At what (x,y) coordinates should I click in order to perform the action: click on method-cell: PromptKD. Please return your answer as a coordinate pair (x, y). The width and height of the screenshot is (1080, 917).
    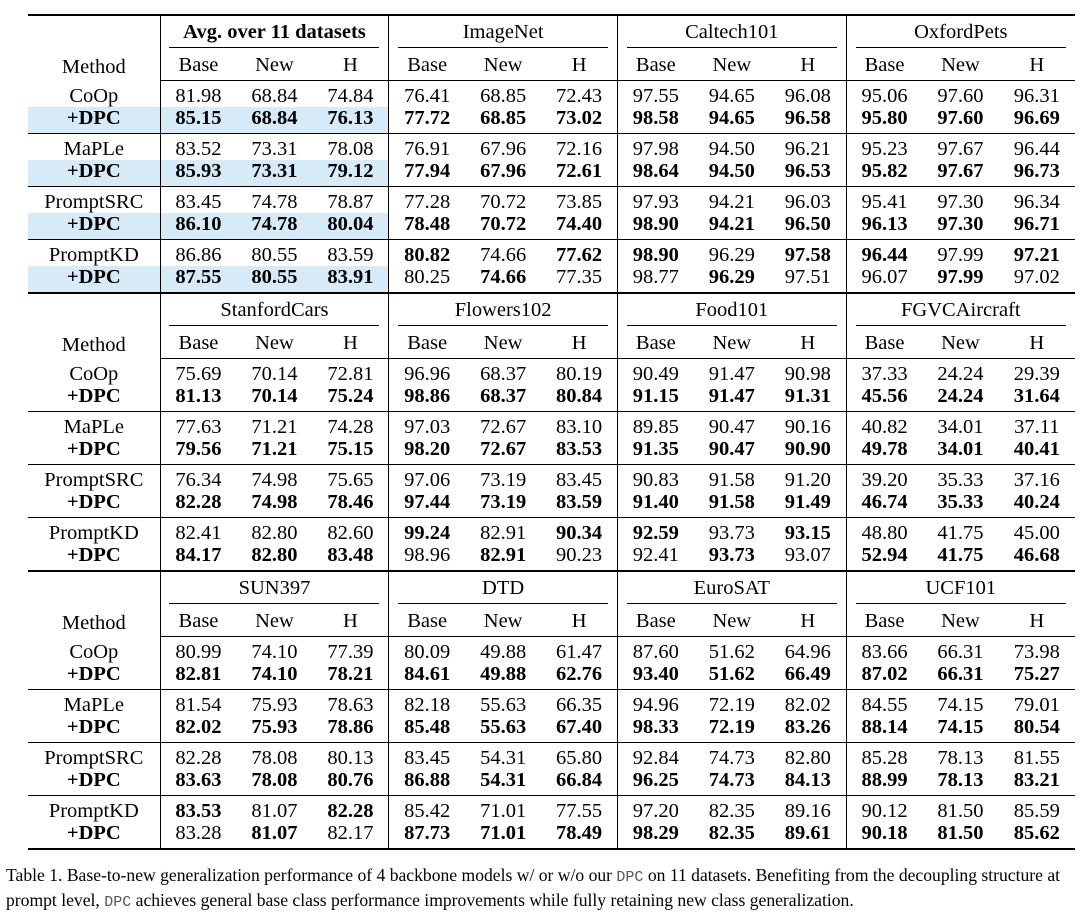
    Looking at the image, I should click on (94, 808).